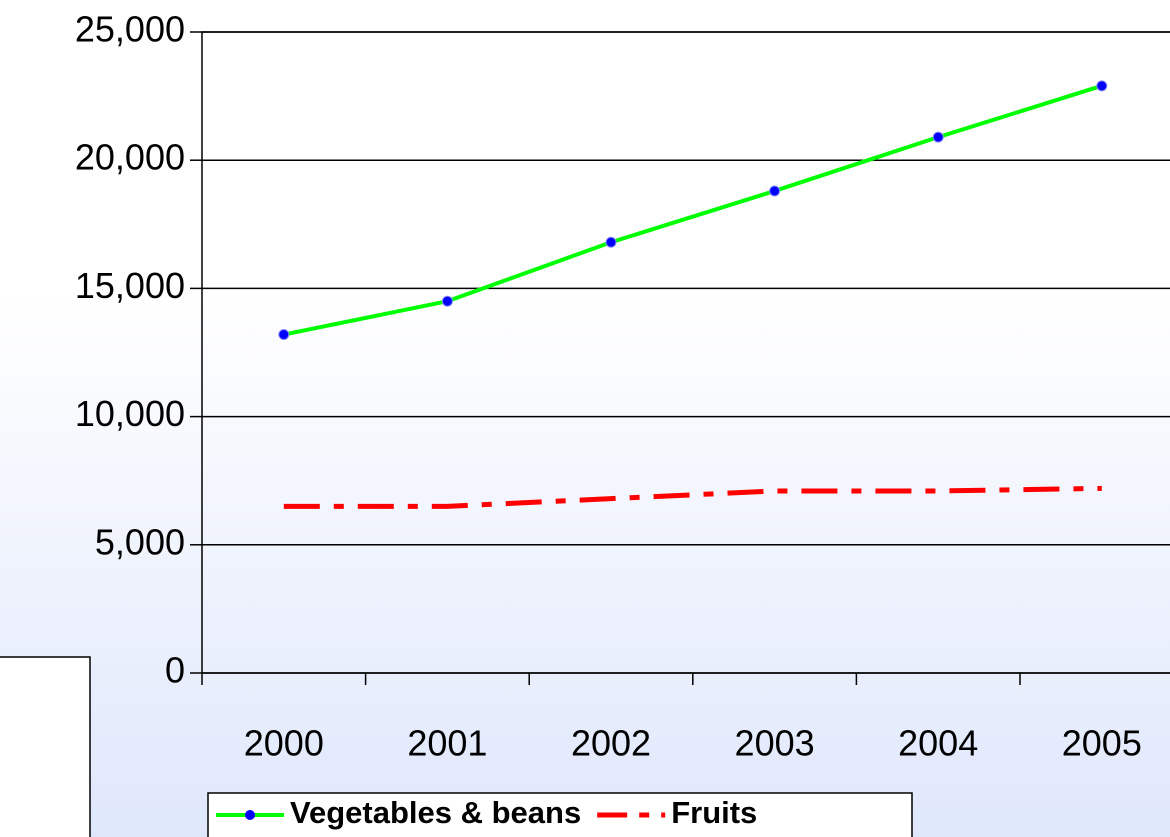 The image size is (1170, 837). Describe the element at coordinates (130, 29) in the screenshot. I see `y-tick-label: 25,000` at that location.